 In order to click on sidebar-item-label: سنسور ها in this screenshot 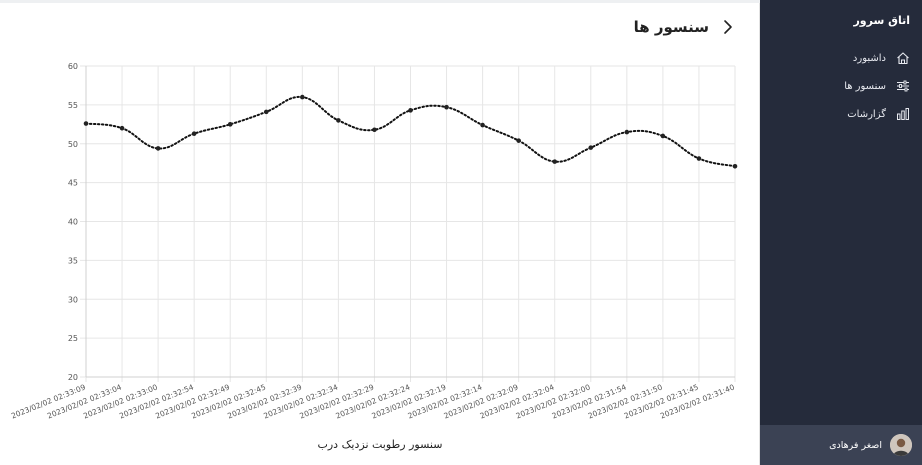, I will do `click(865, 86)`.